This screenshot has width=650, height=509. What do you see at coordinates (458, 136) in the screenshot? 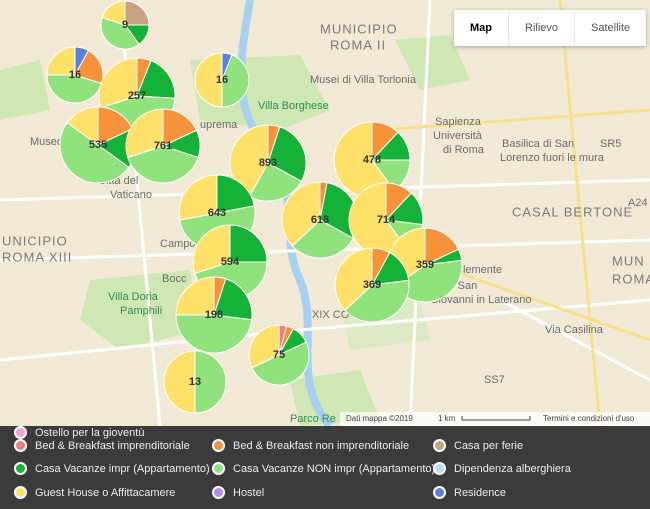
I see `map-label: Università` at bounding box center [458, 136].